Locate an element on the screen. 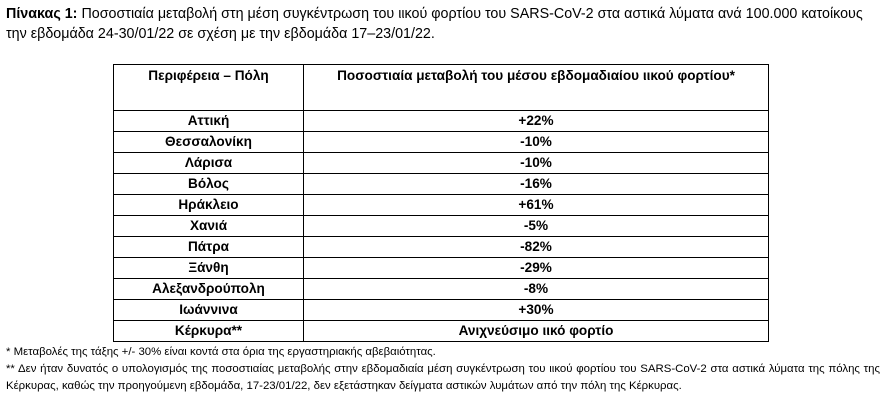 This screenshot has width=894, height=413. table-row: Χανιά -5% is located at coordinates (441, 226).